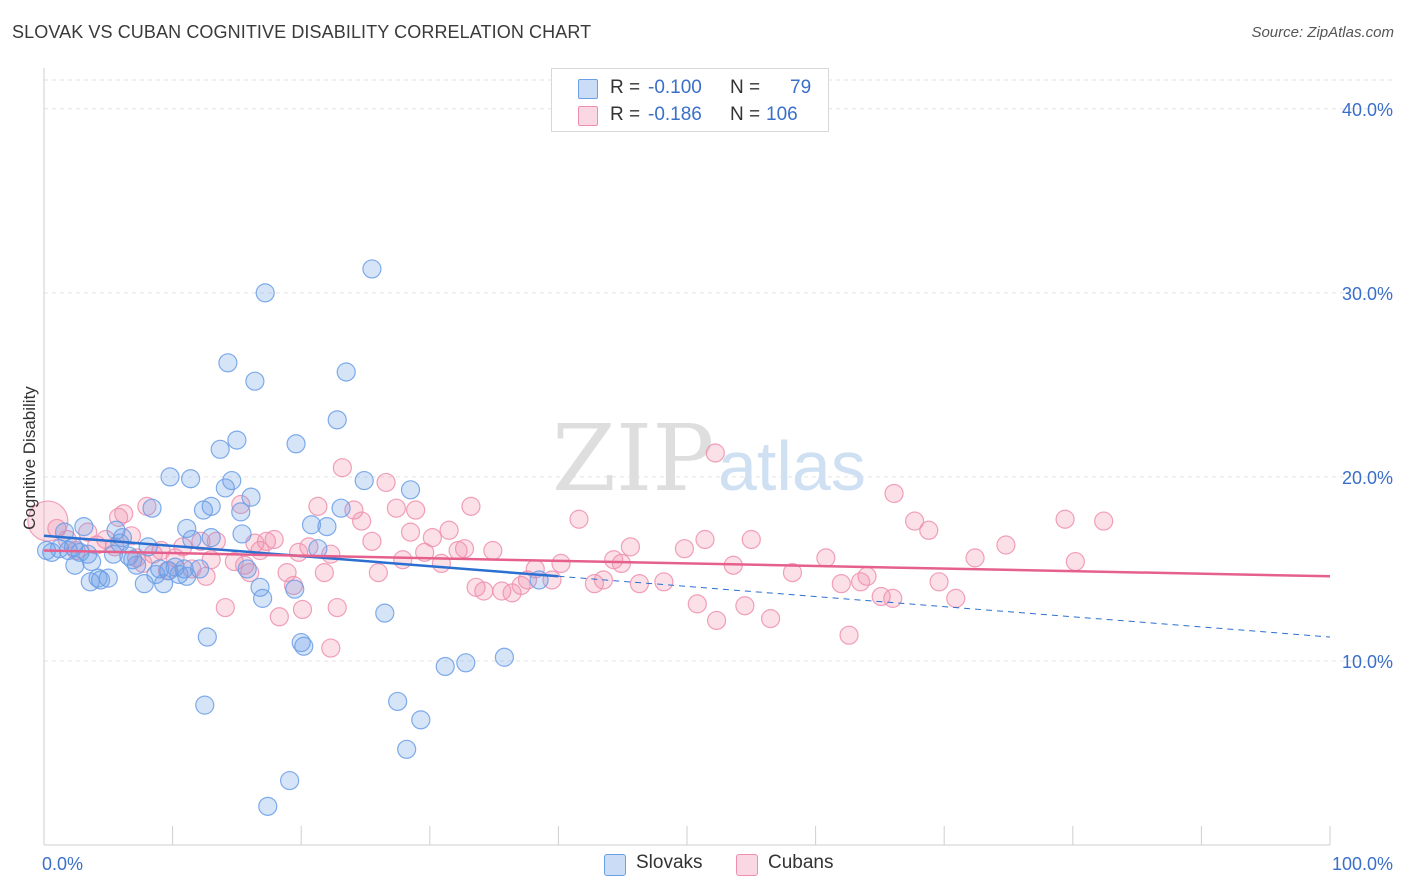  I want to click on r-value: -0.100, so click(675, 87).